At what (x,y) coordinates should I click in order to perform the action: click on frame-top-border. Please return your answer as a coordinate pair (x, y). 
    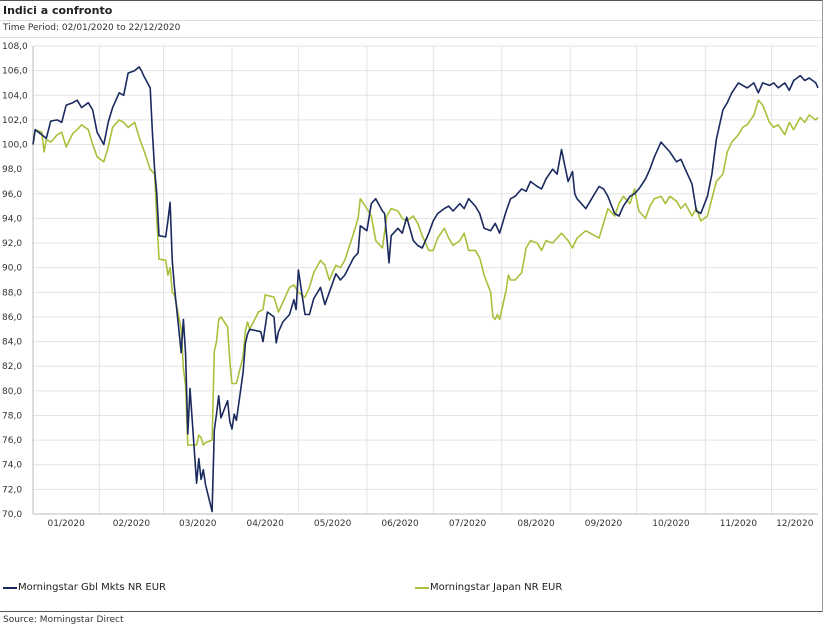
    Looking at the image, I should click on (411, 0).